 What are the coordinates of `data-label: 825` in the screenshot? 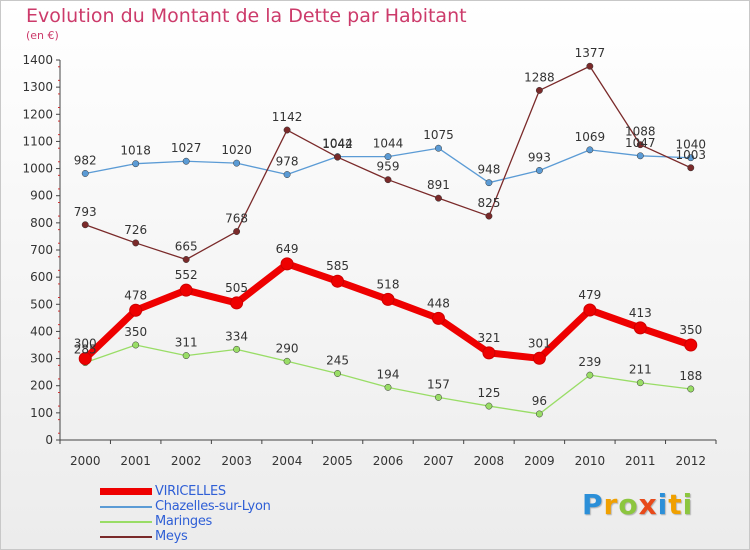 It's located at (488, 203).